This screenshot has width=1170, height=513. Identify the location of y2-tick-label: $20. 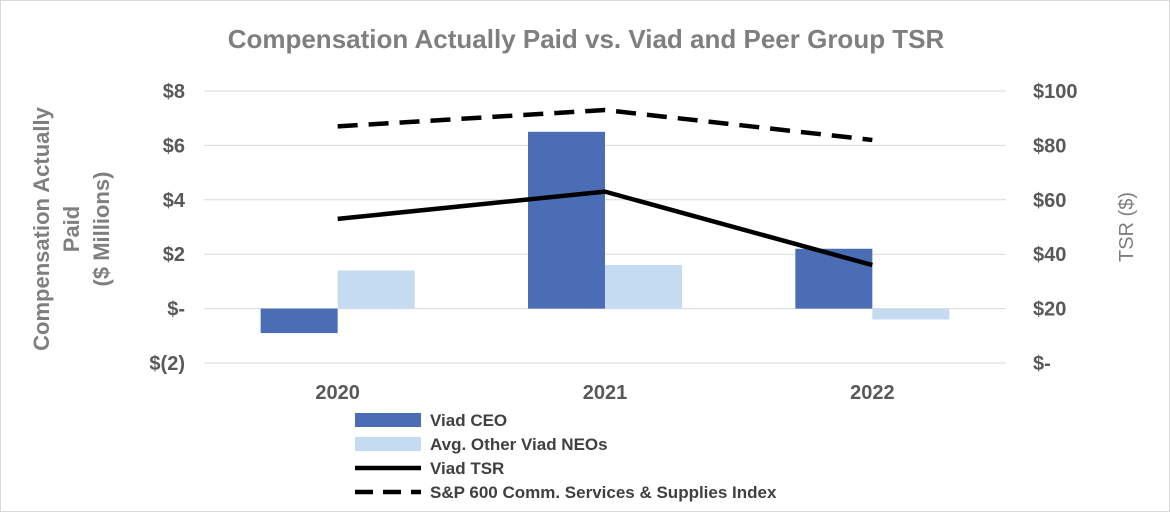
(1049, 310).